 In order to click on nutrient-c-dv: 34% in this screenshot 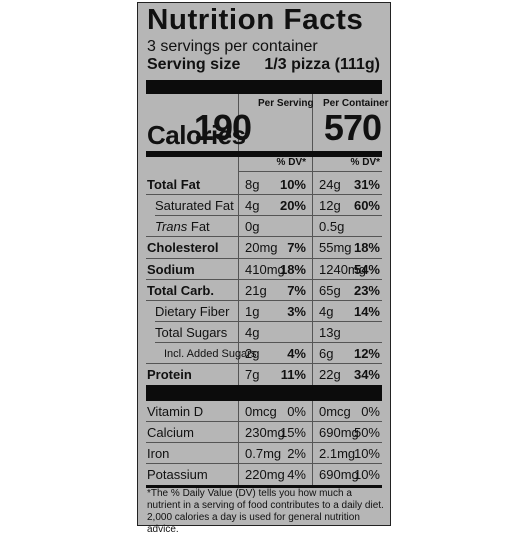, I will do `click(366, 374)`.